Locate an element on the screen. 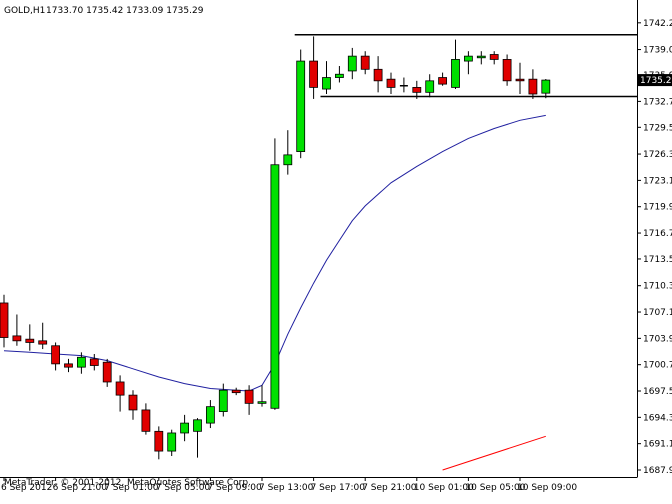  x-tick-label: 7 Sep 17:00 is located at coordinates (338, 488).